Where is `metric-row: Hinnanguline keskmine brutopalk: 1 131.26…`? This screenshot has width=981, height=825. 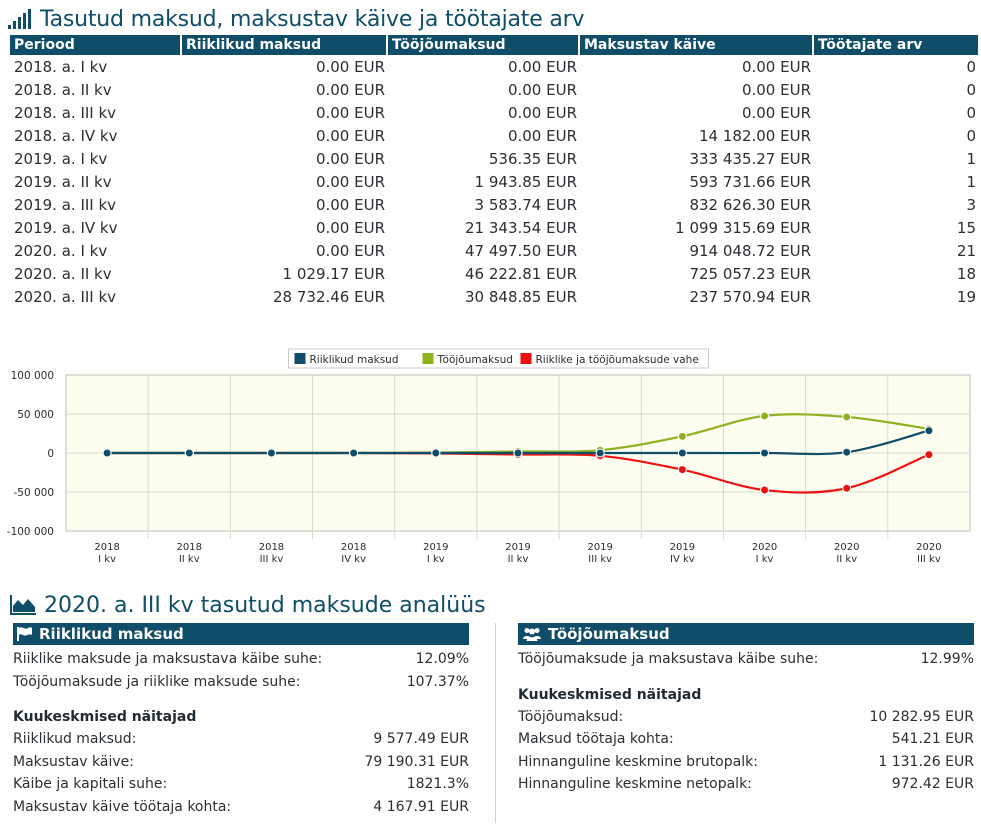
metric-row: Hinnanguline keskmine brutopalk: 1 131.26… is located at coordinates (746, 762).